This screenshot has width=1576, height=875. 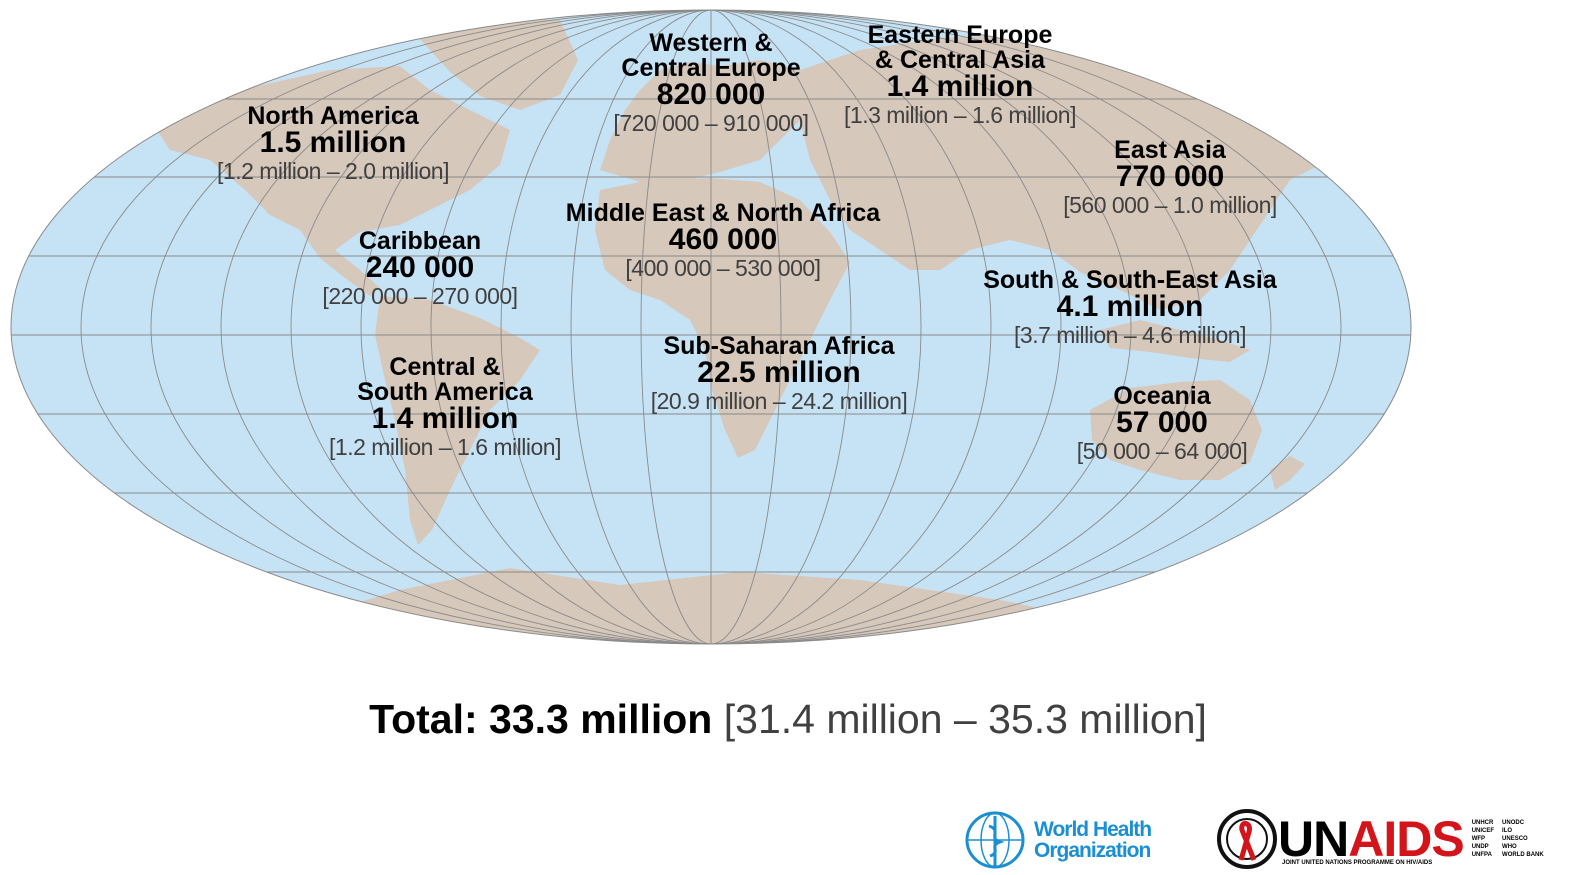 I want to click on region-name: North America, so click(x=333, y=116).